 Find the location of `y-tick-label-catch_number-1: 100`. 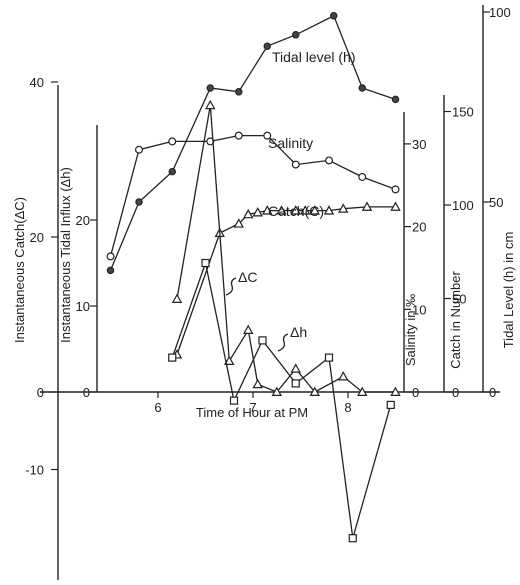

y-tick-label-catch_number-1: 100 is located at coordinates (463, 205).